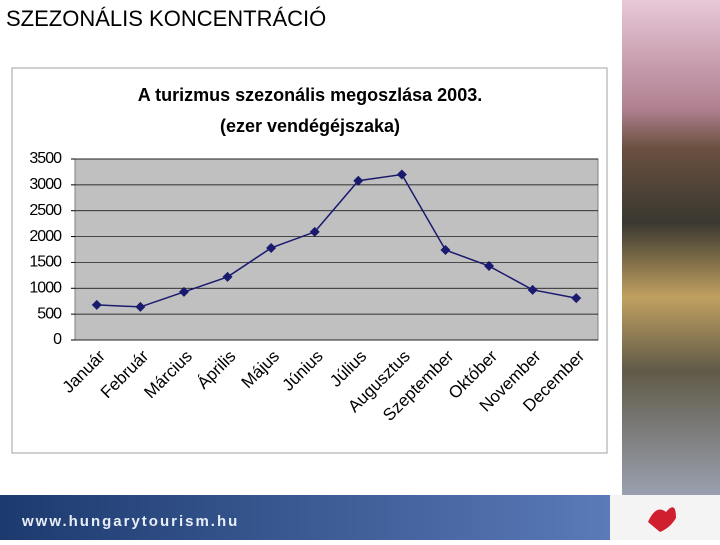  What do you see at coordinates (57, 339) in the screenshot?
I see `y-tick-label: 0` at bounding box center [57, 339].